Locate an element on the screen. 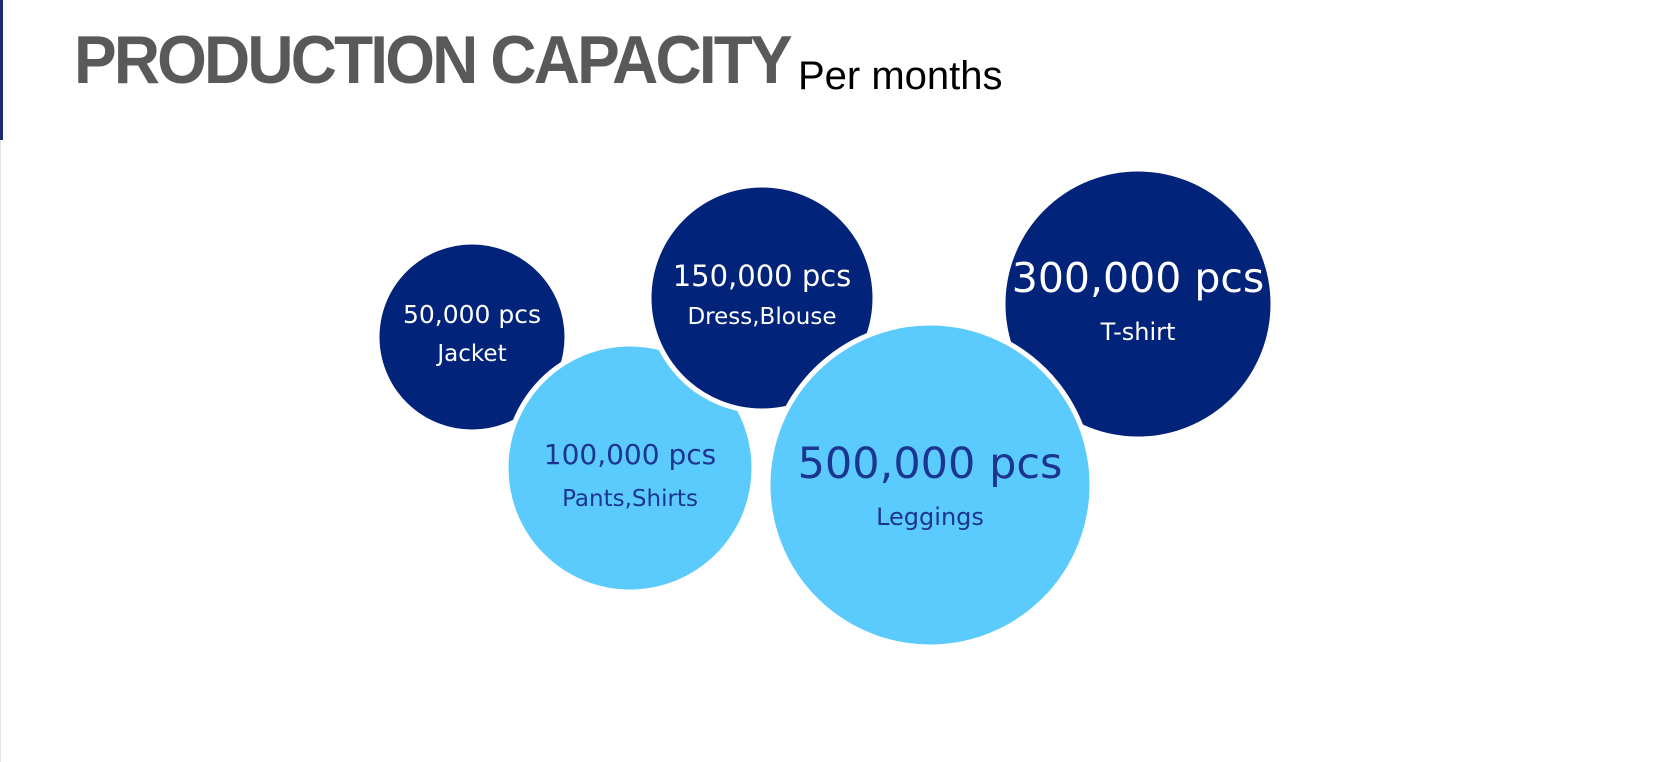 This screenshot has width=1656, height=762. bubble-circle-pants-shirts is located at coordinates (630, 468).